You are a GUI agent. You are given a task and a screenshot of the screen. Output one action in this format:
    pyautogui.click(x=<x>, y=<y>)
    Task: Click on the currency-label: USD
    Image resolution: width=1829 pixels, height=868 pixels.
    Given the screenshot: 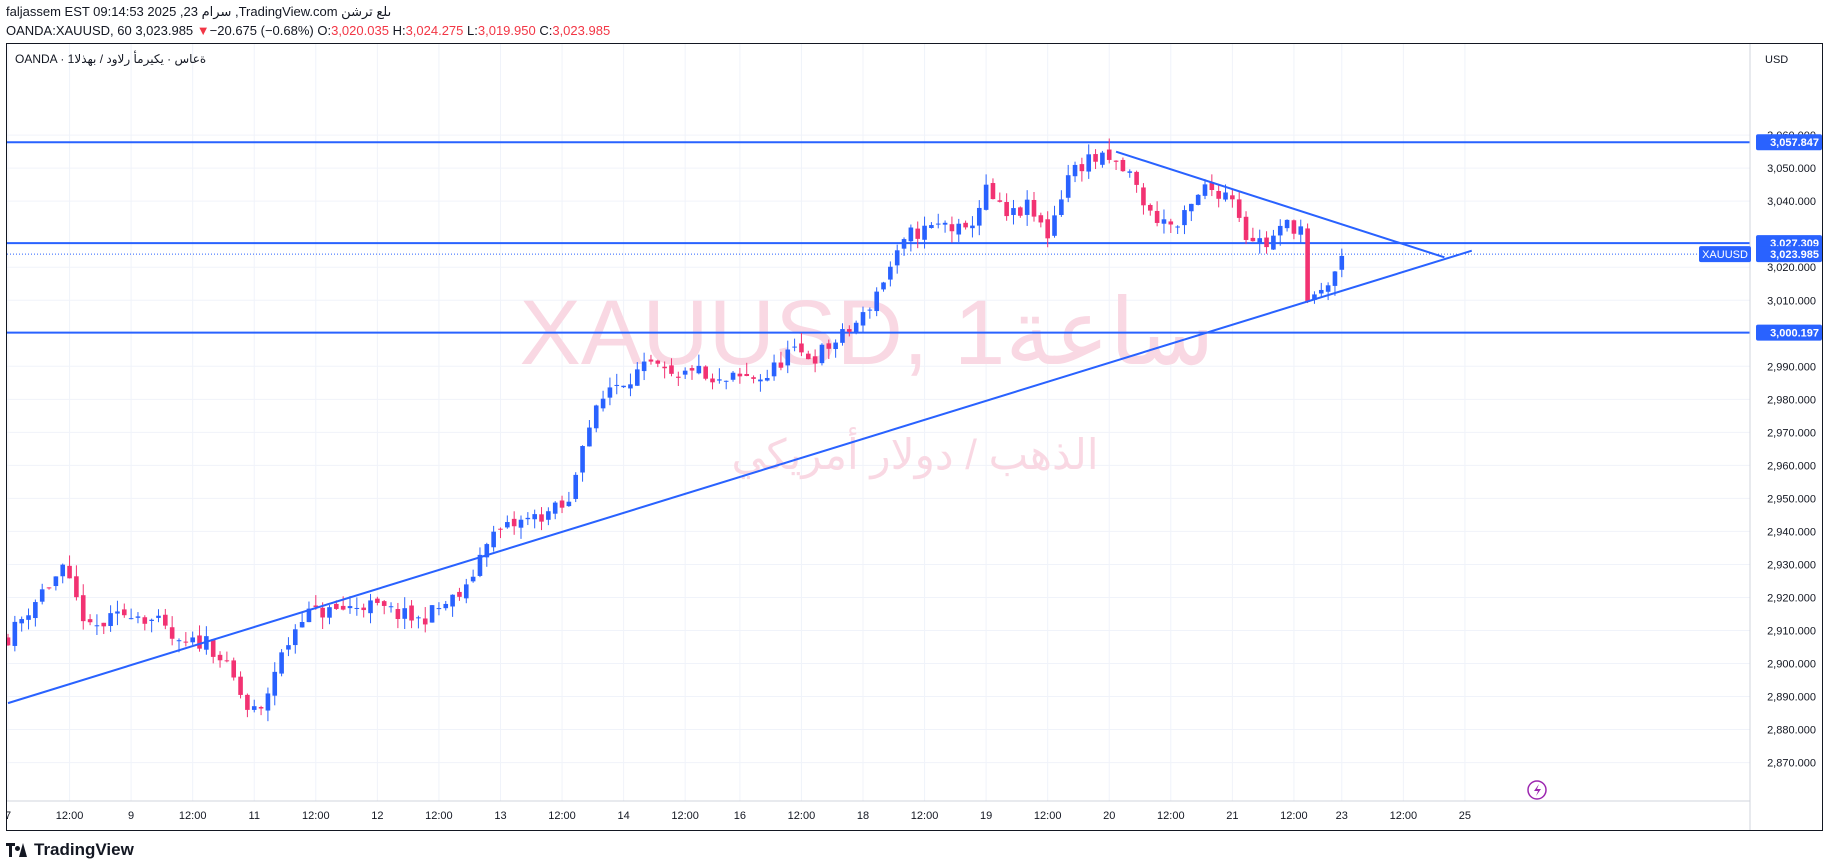 What is the action you would take?
    pyautogui.click(x=1776, y=60)
    